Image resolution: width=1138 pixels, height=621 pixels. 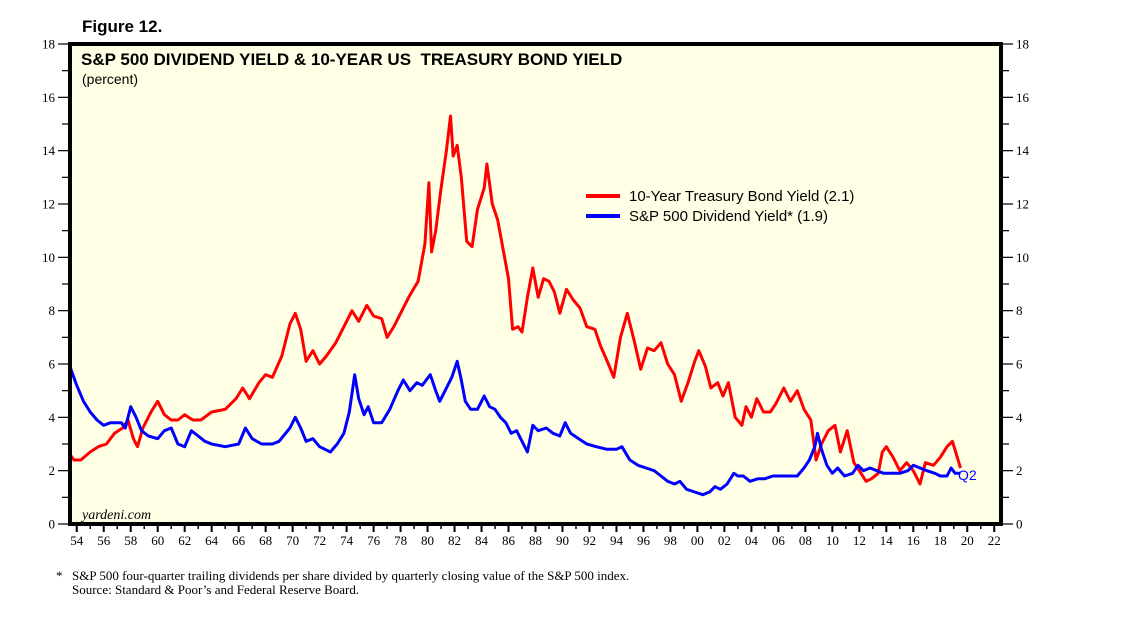 I want to click on x-tick-label: 06, so click(x=779, y=540).